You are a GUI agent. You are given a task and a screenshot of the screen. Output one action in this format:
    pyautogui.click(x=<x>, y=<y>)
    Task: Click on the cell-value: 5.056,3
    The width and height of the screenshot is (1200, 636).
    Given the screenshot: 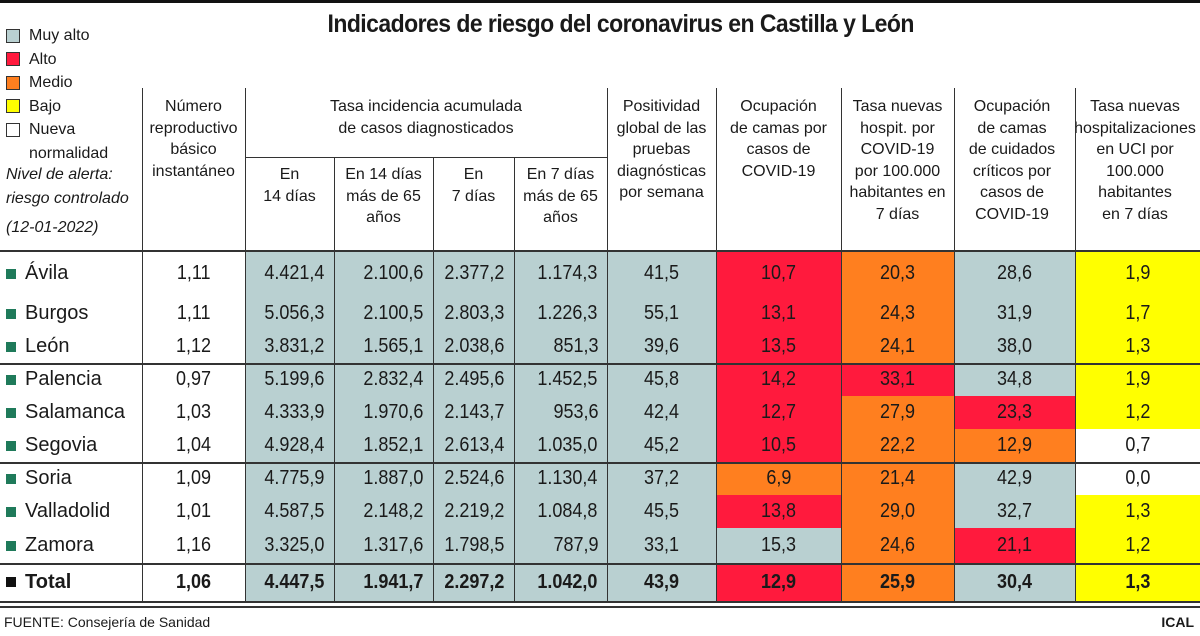 What is the action you would take?
    pyautogui.click(x=294, y=313)
    